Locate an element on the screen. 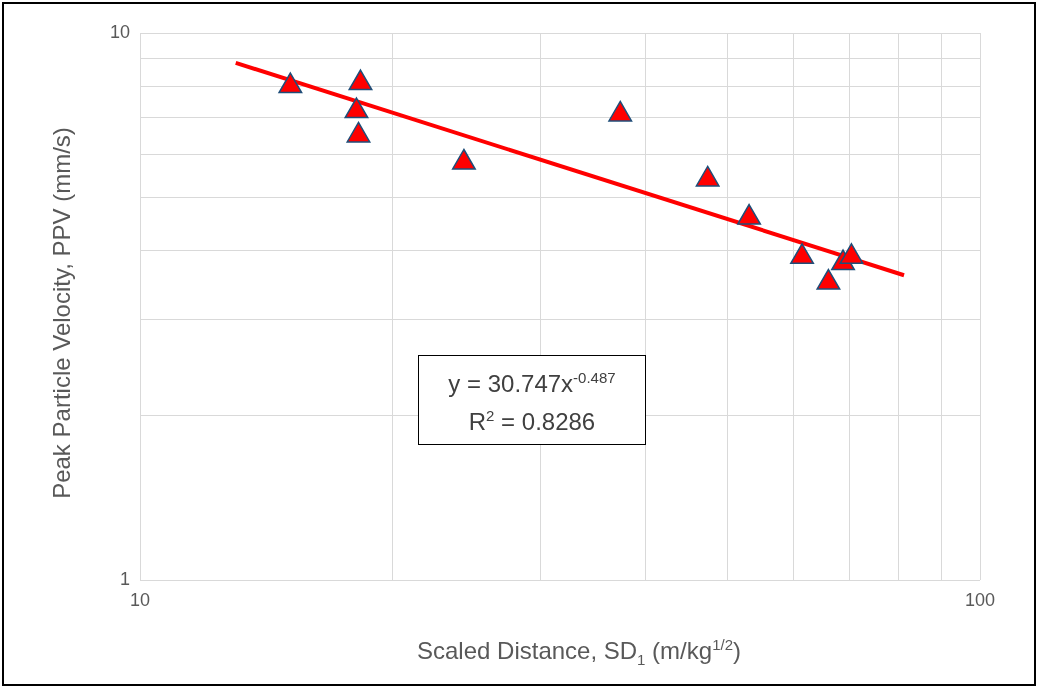 The height and width of the screenshot is (688, 1038). annotation: y = 30.747x$^{-0.487}$ is located at coordinates (532, 383).